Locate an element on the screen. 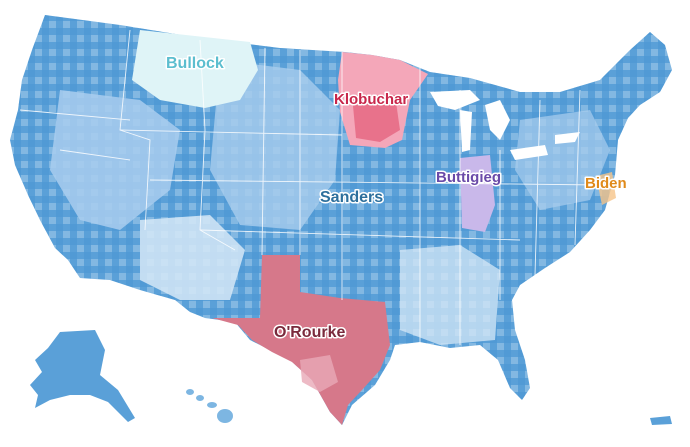 This screenshot has height=447, width=690. bullock-region is located at coordinates (195, 69).